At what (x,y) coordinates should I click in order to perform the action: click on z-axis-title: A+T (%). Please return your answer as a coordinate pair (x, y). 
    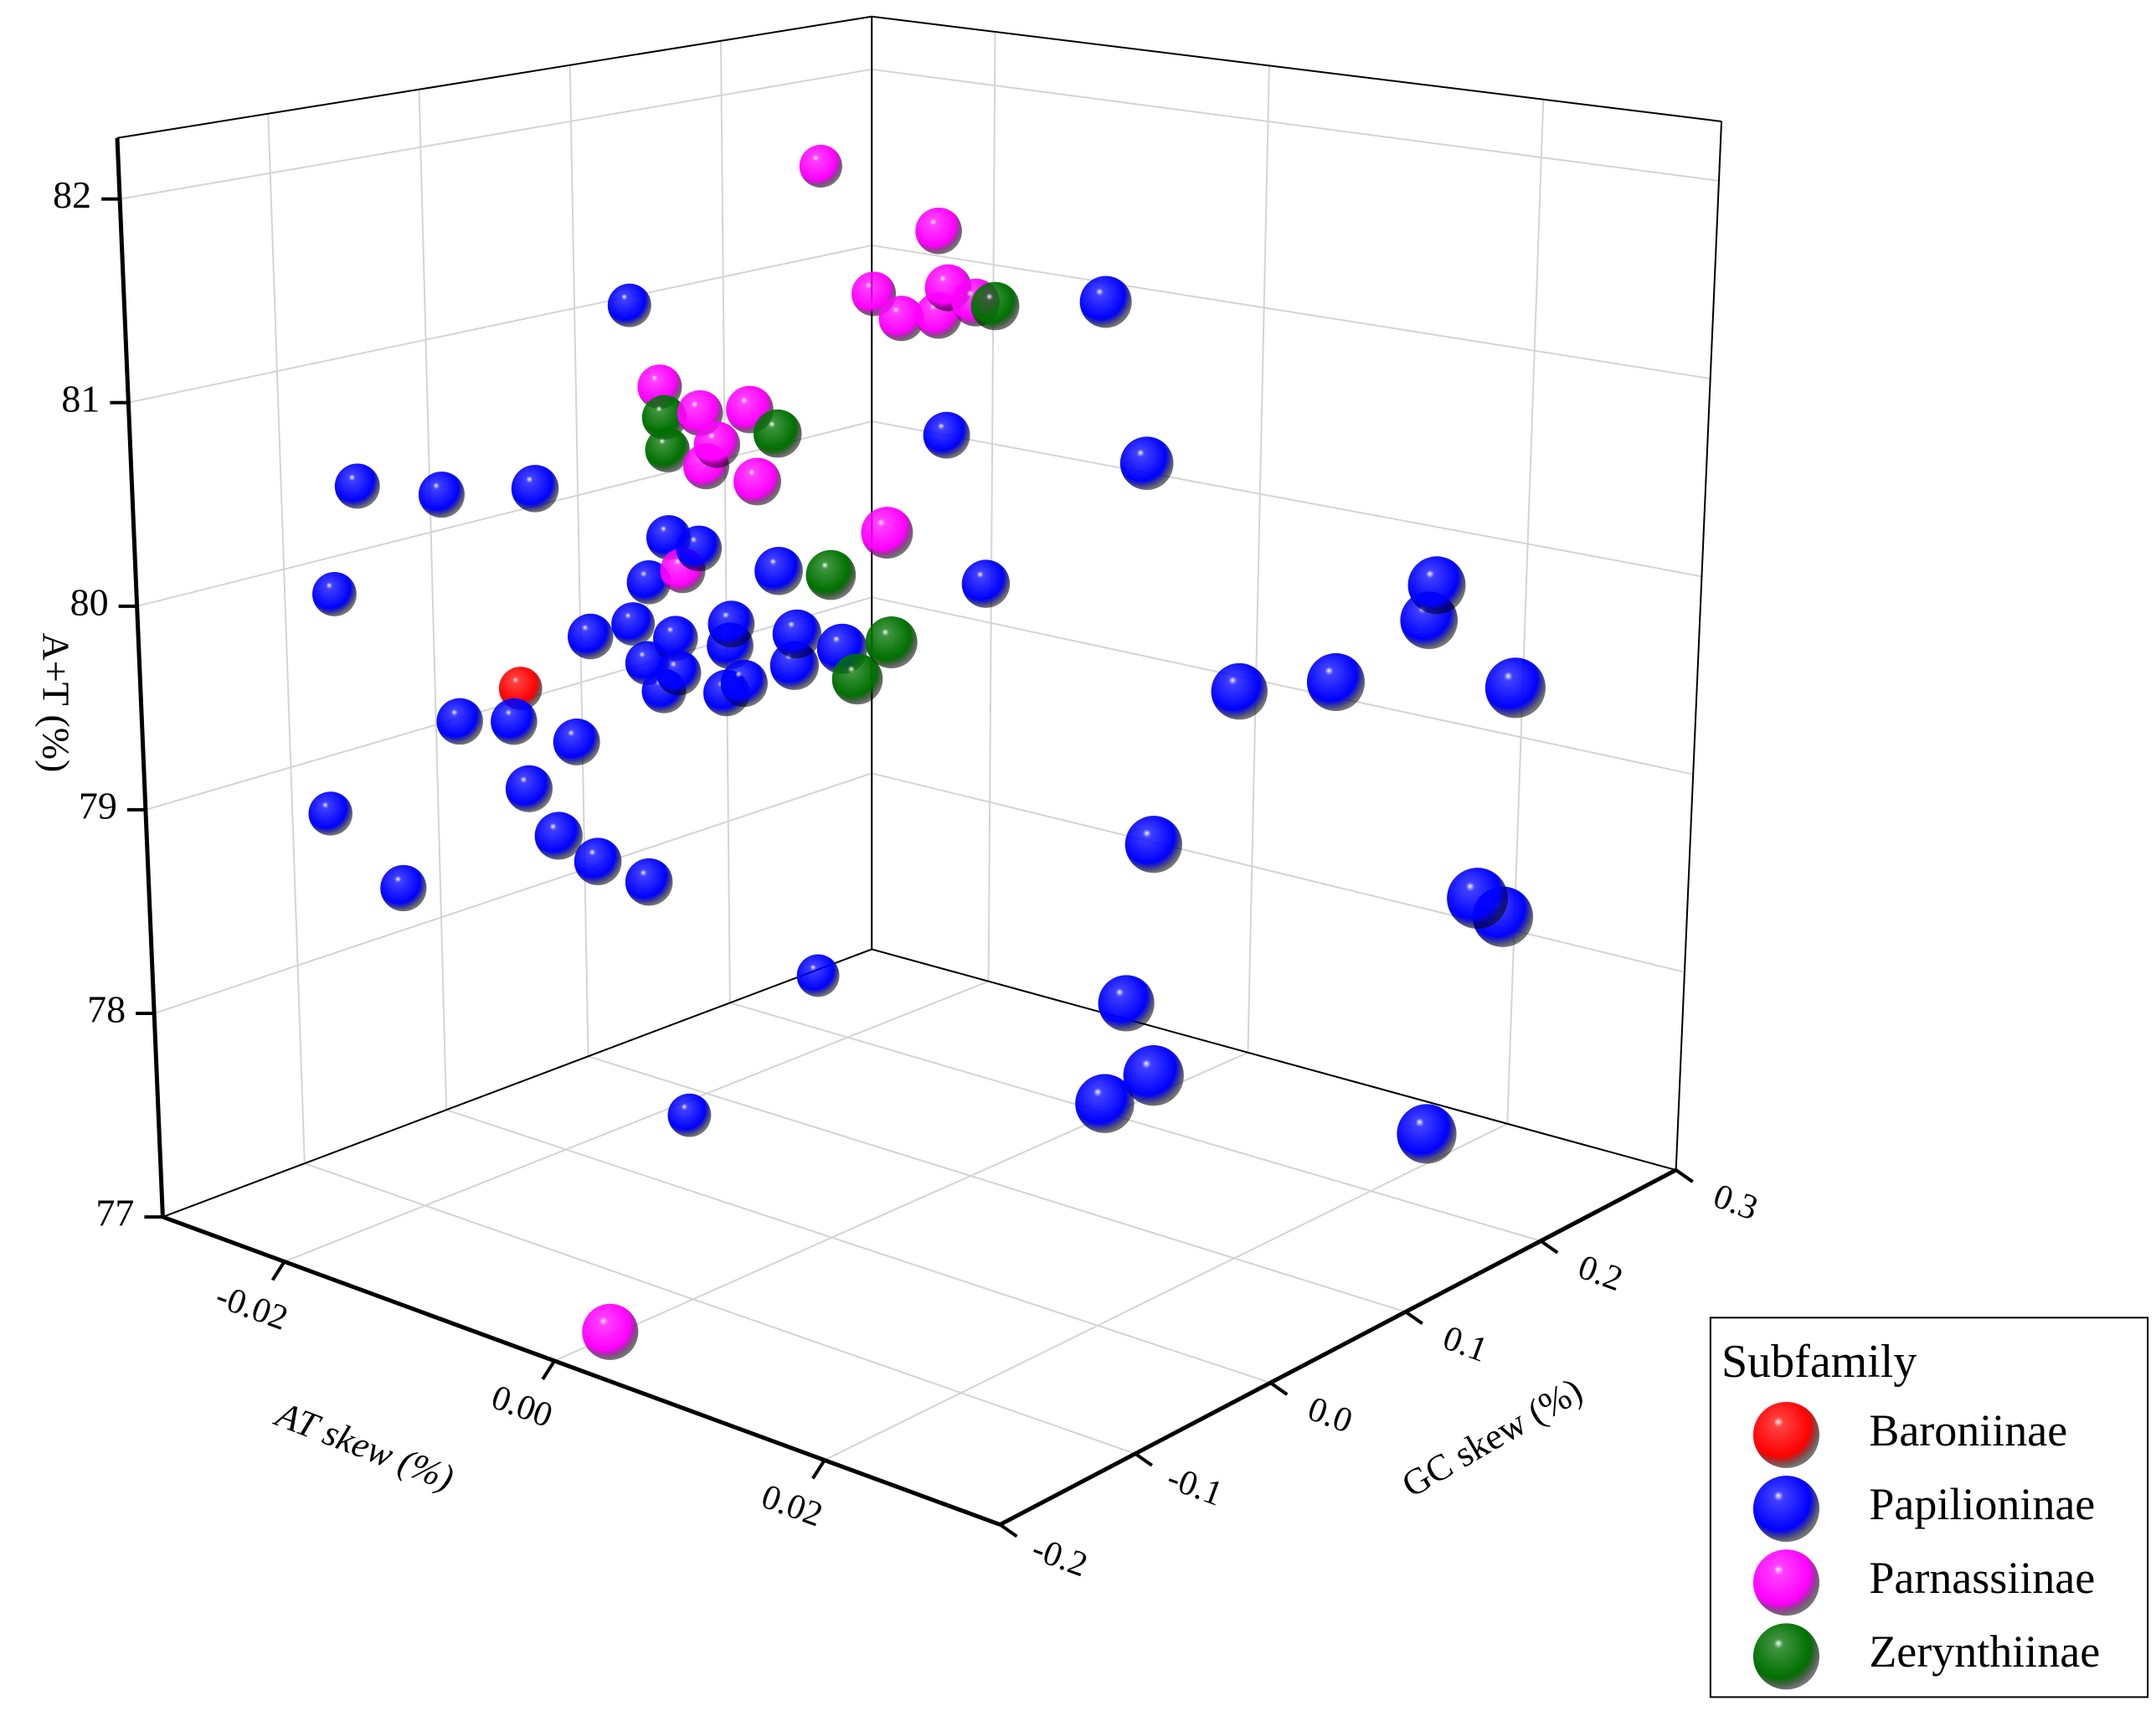
    Looking at the image, I should click on (56, 702).